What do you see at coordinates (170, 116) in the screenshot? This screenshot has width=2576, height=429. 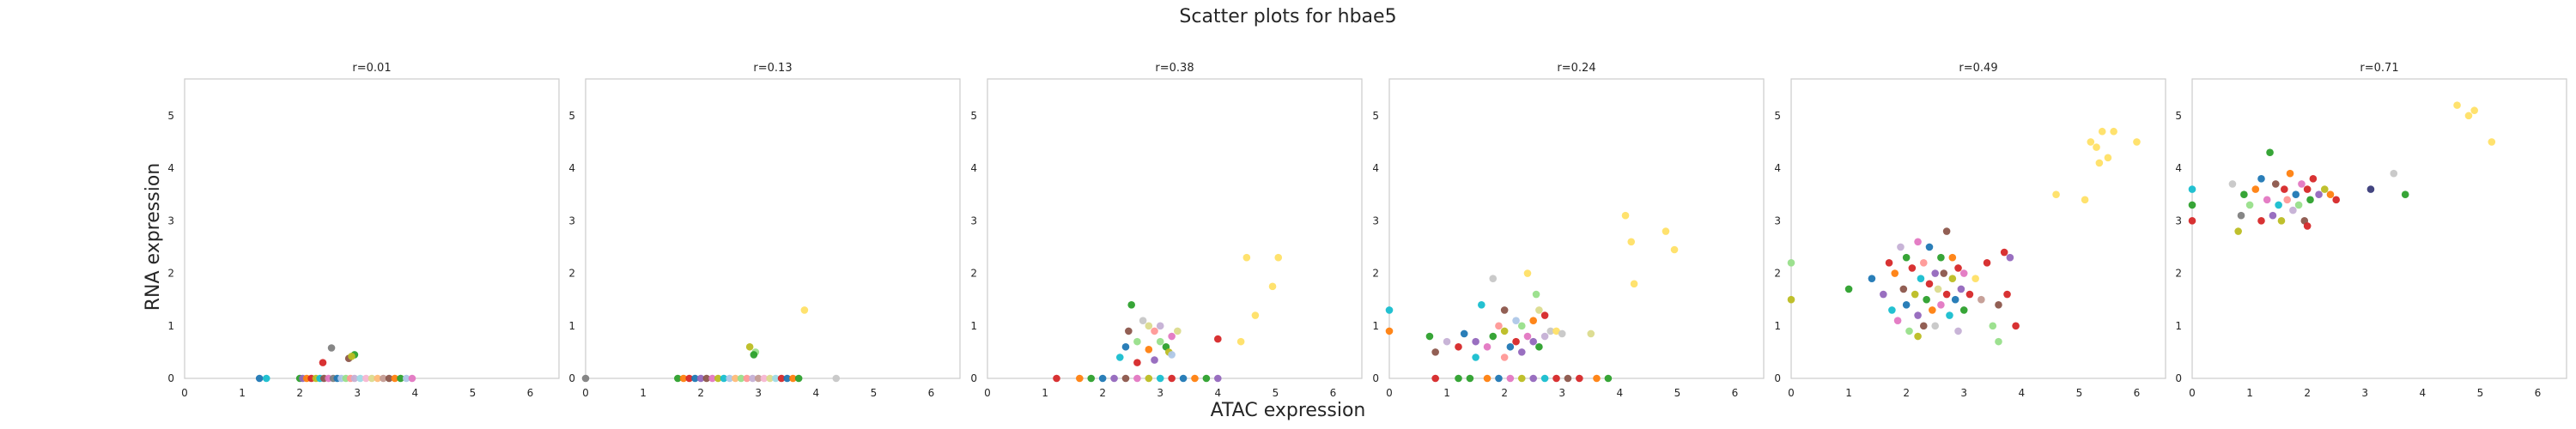 I see `y-tick-label: 5` at bounding box center [170, 116].